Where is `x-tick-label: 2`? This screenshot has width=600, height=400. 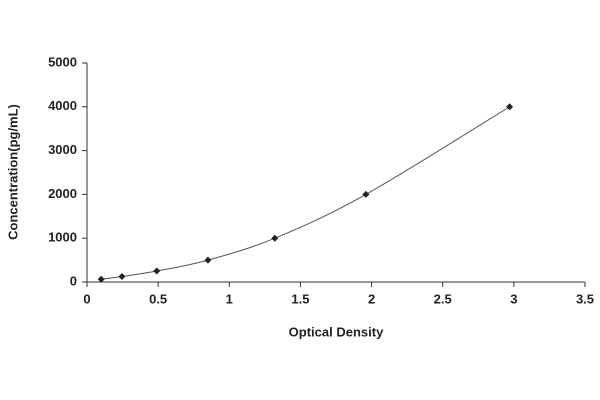
x-tick-label: 2 is located at coordinates (371, 298).